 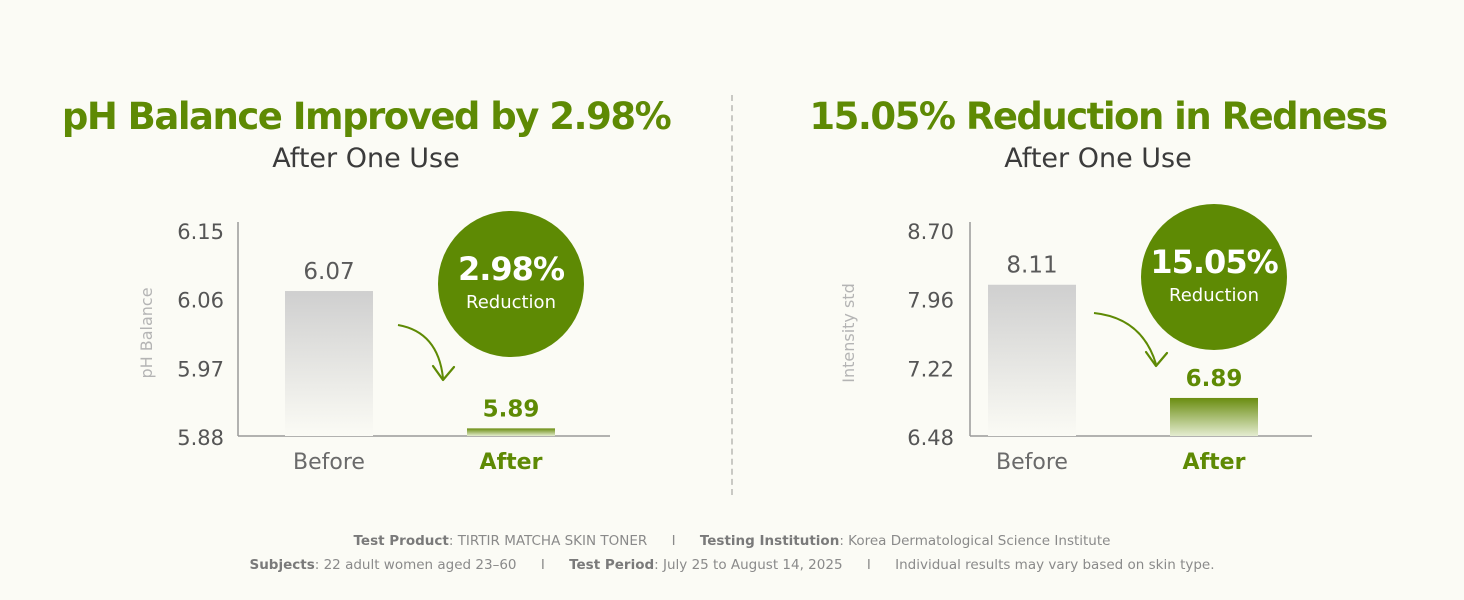 I want to click on badge-value: 2.98%, so click(x=511, y=269).